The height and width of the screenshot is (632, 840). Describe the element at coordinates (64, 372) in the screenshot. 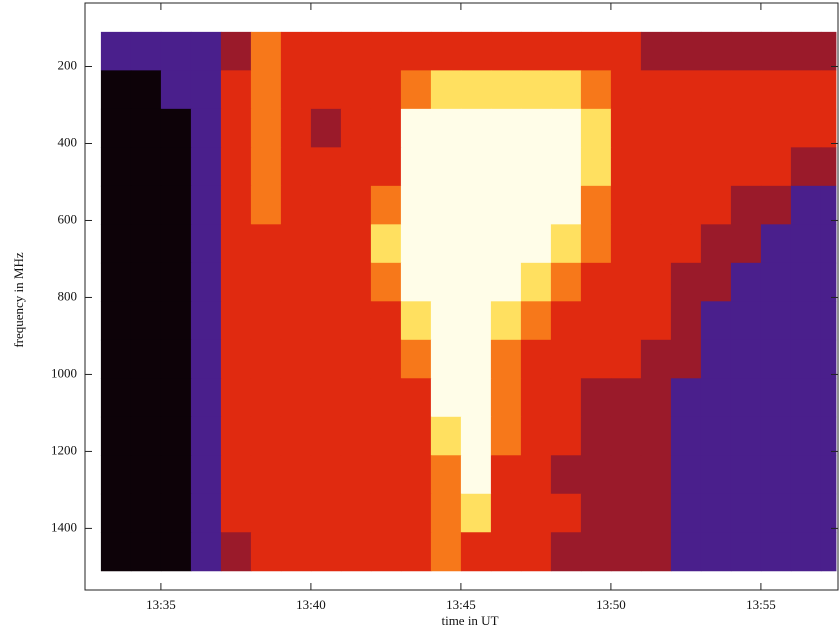

I see `y-tick-label: 1000` at that location.